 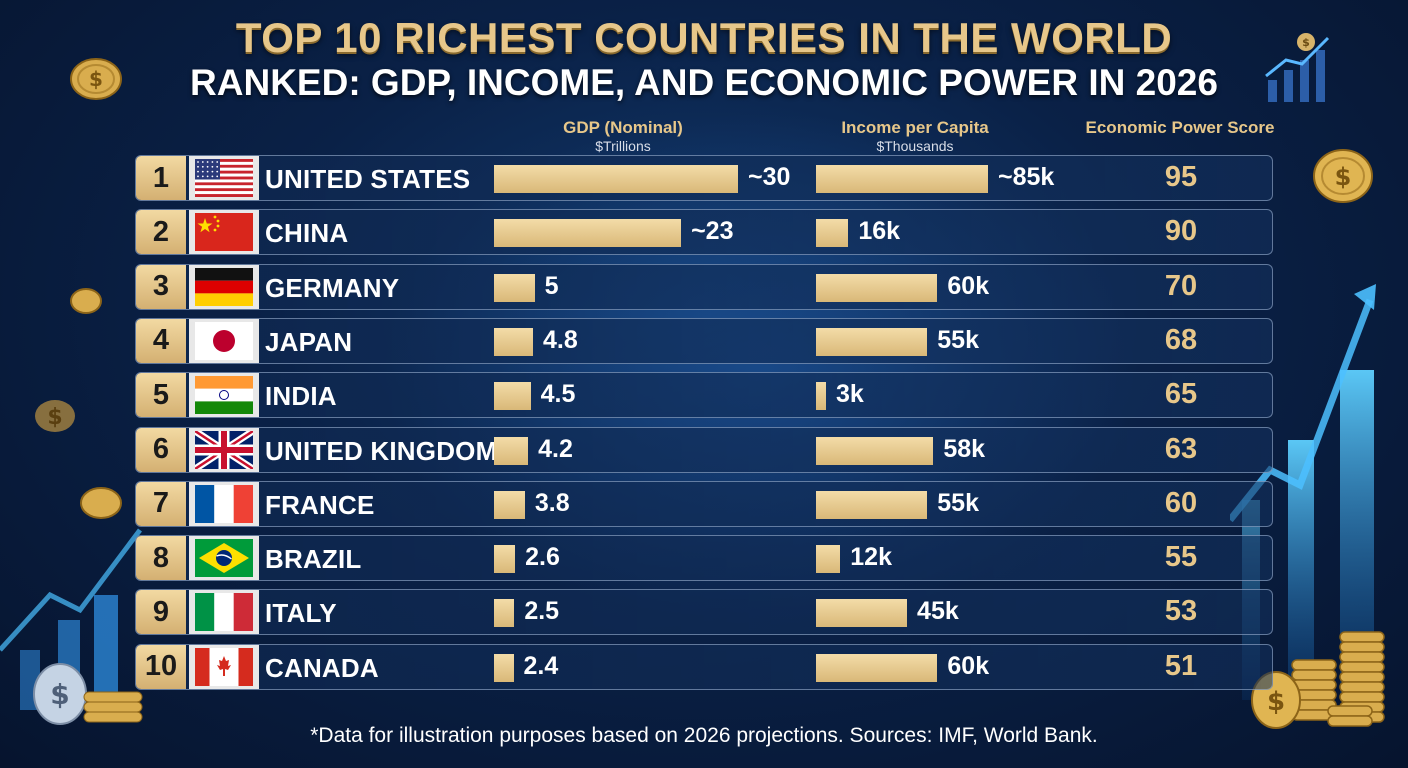 I want to click on table-row: 7 FRANCE 3.8 55k 60, so click(x=704, y=503).